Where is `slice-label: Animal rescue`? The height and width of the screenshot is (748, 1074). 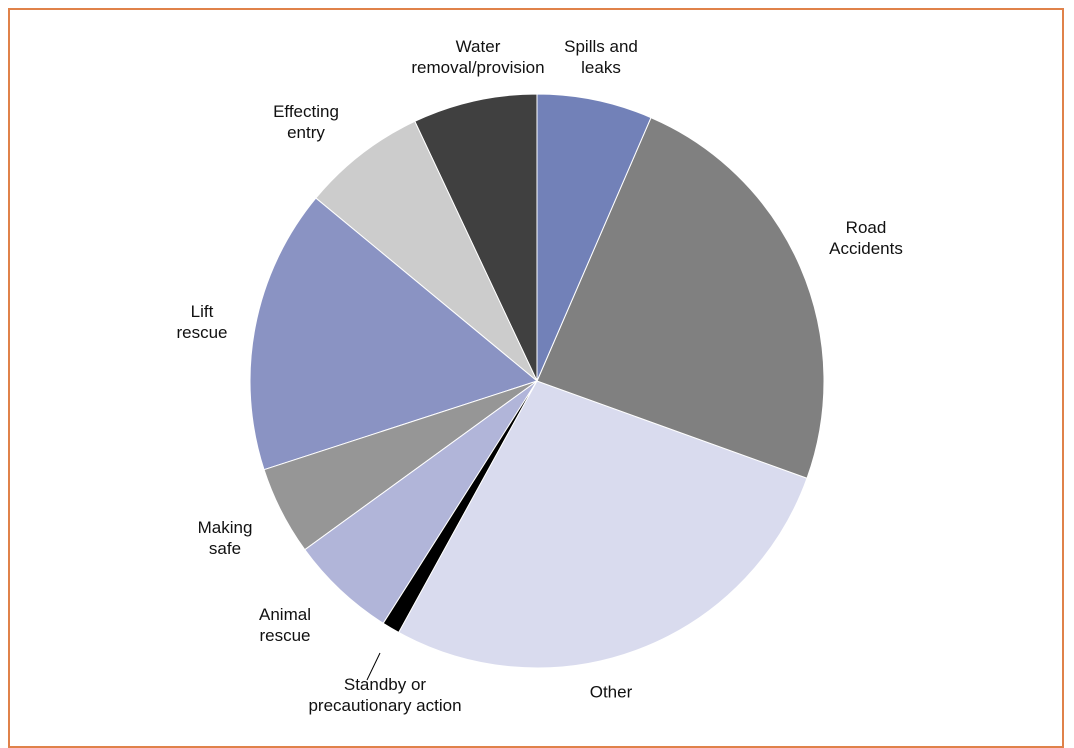
slice-label: Animal rescue is located at coordinates (285, 625).